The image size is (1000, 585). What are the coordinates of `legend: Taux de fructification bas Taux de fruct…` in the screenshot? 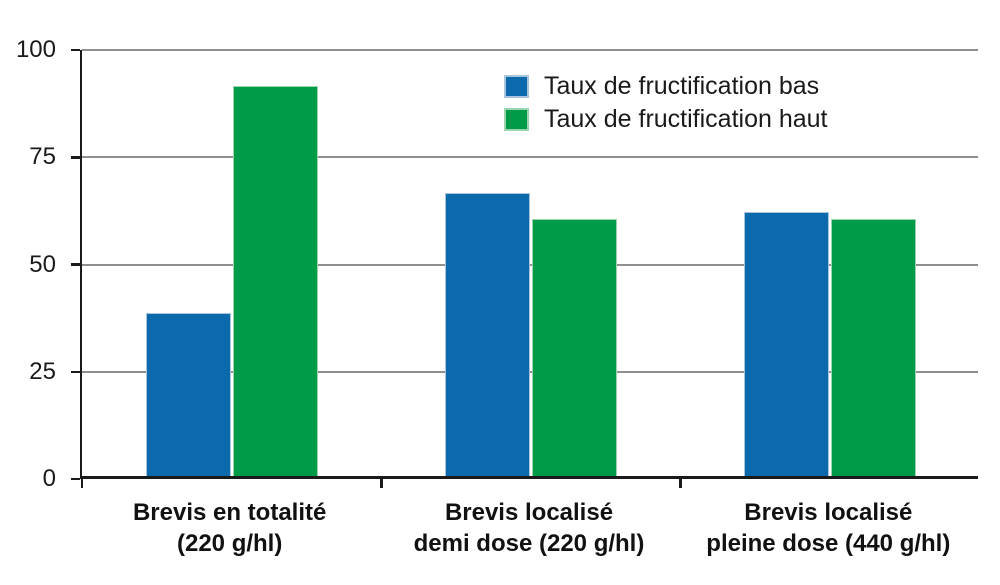 It's located at (666, 107).